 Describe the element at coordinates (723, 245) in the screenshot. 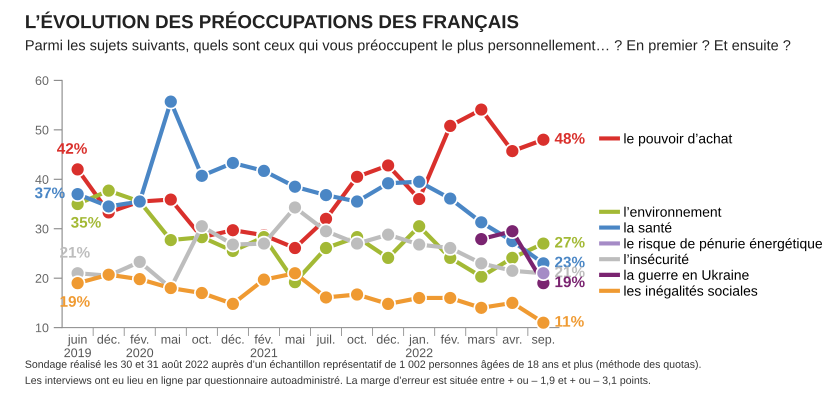

I see `legend-label: le risque de pénurie énergétique` at that location.